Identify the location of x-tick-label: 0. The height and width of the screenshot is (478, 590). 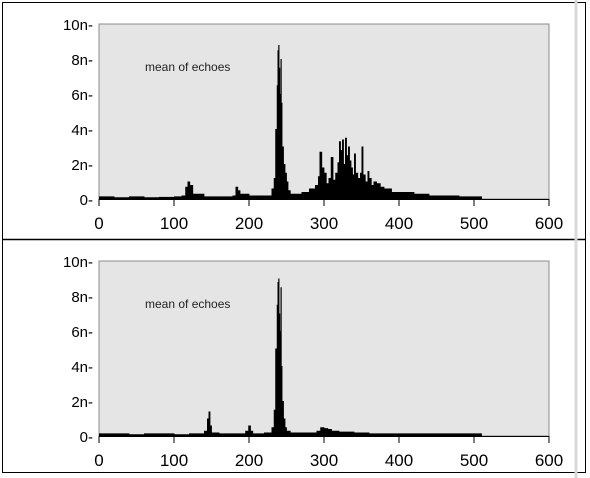
(98, 223).